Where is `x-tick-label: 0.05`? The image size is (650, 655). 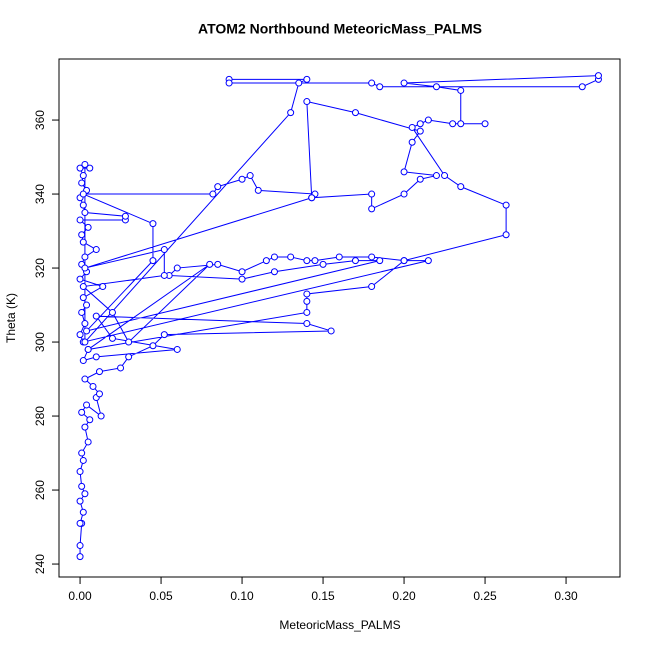
x-tick-label: 0.05 is located at coordinates (161, 596).